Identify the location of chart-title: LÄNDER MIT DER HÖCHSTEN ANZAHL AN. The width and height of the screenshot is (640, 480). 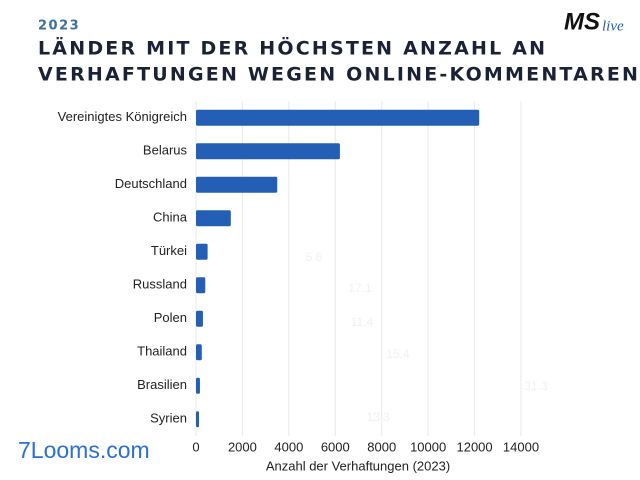
(292, 48).